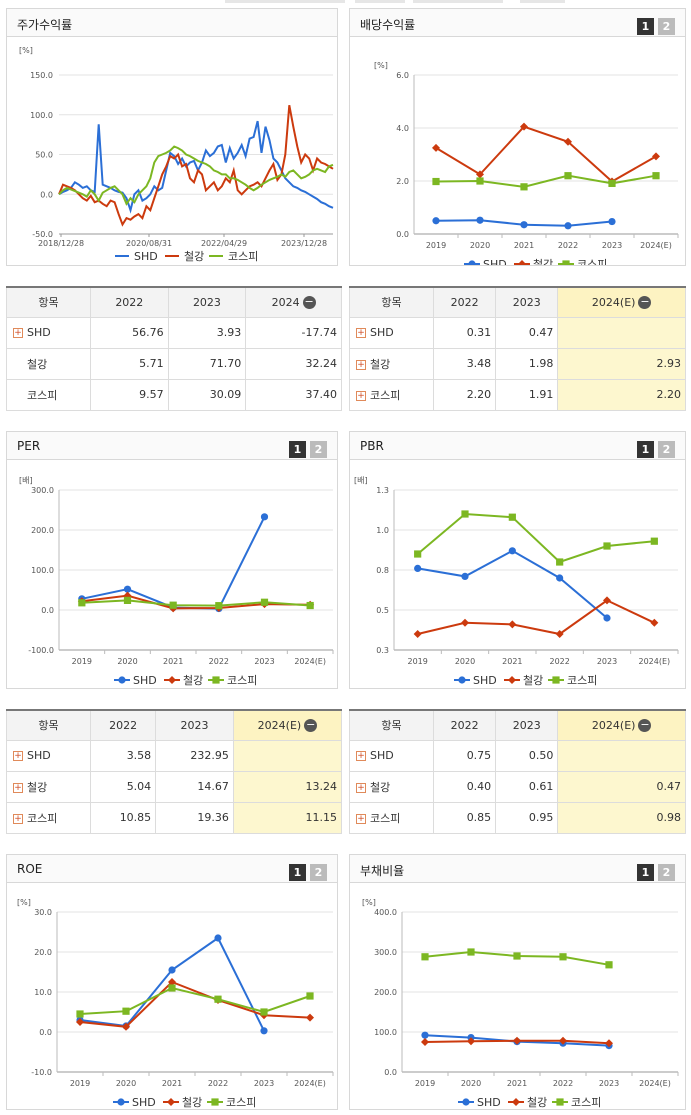 Image resolution: width=691 pixels, height=1115 pixels. I want to click on table-row: + 철강 0.40 0.61 0.47, so click(517, 786).